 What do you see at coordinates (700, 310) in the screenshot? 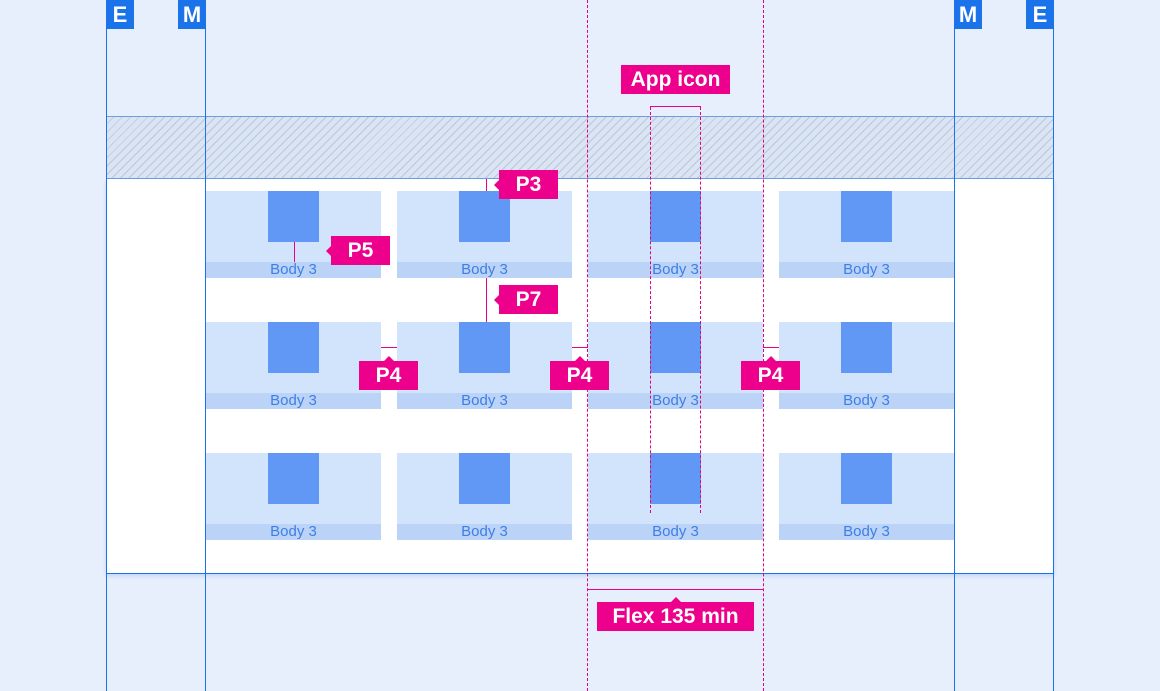
I see `app-icon-guide-right` at bounding box center [700, 310].